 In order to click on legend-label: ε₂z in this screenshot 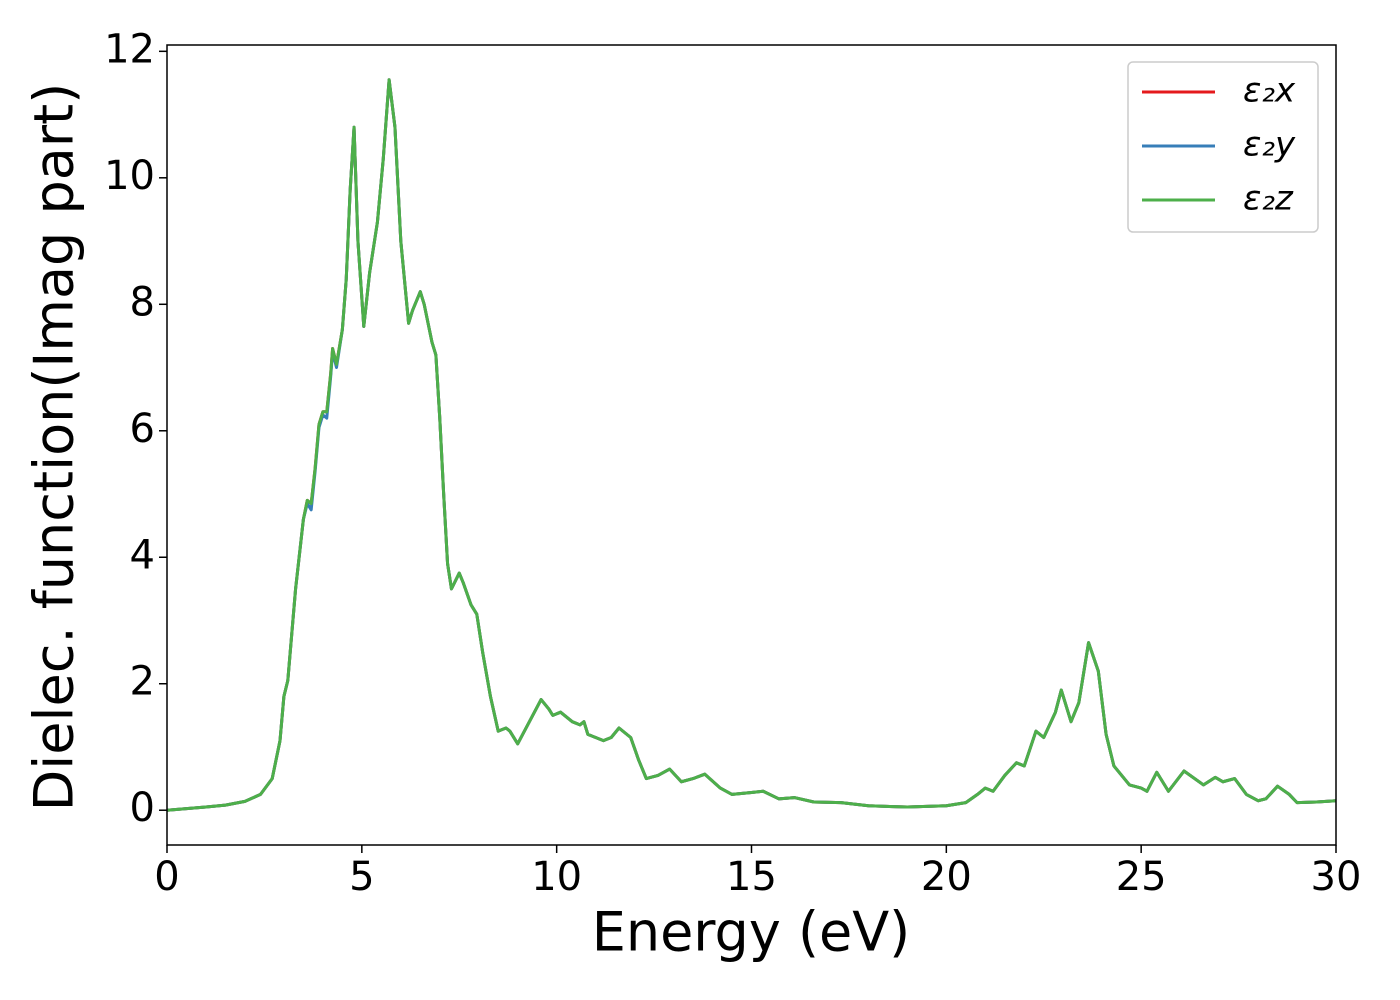, I will do `click(1268, 199)`.